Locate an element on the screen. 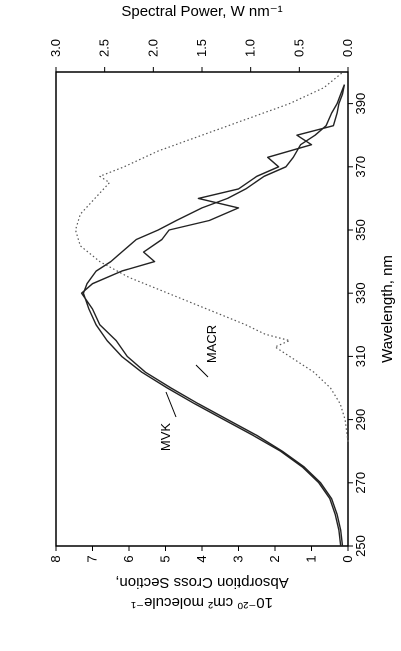 The width and height of the screenshot is (401, 651). right-tick-label: 2.0 is located at coordinates (152, 48).